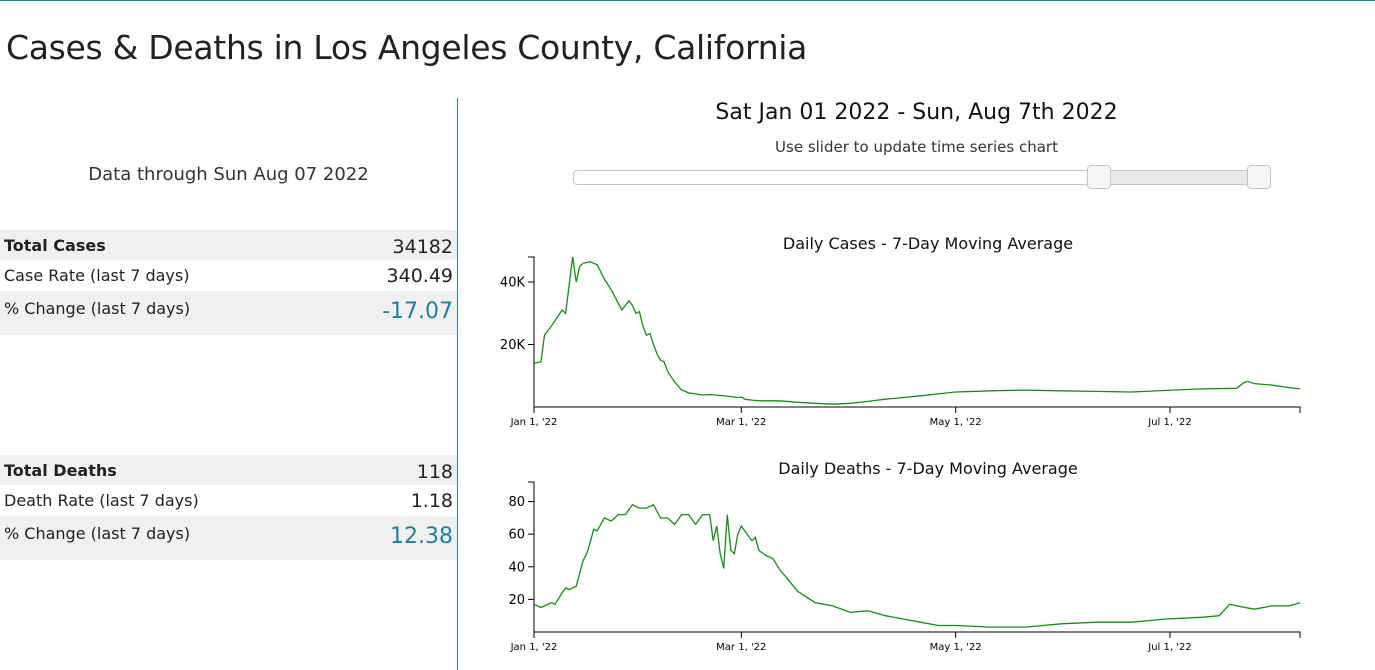  I want to click on chart-title: Daily Deaths - 7-Day Moving Average, so click(927, 468).